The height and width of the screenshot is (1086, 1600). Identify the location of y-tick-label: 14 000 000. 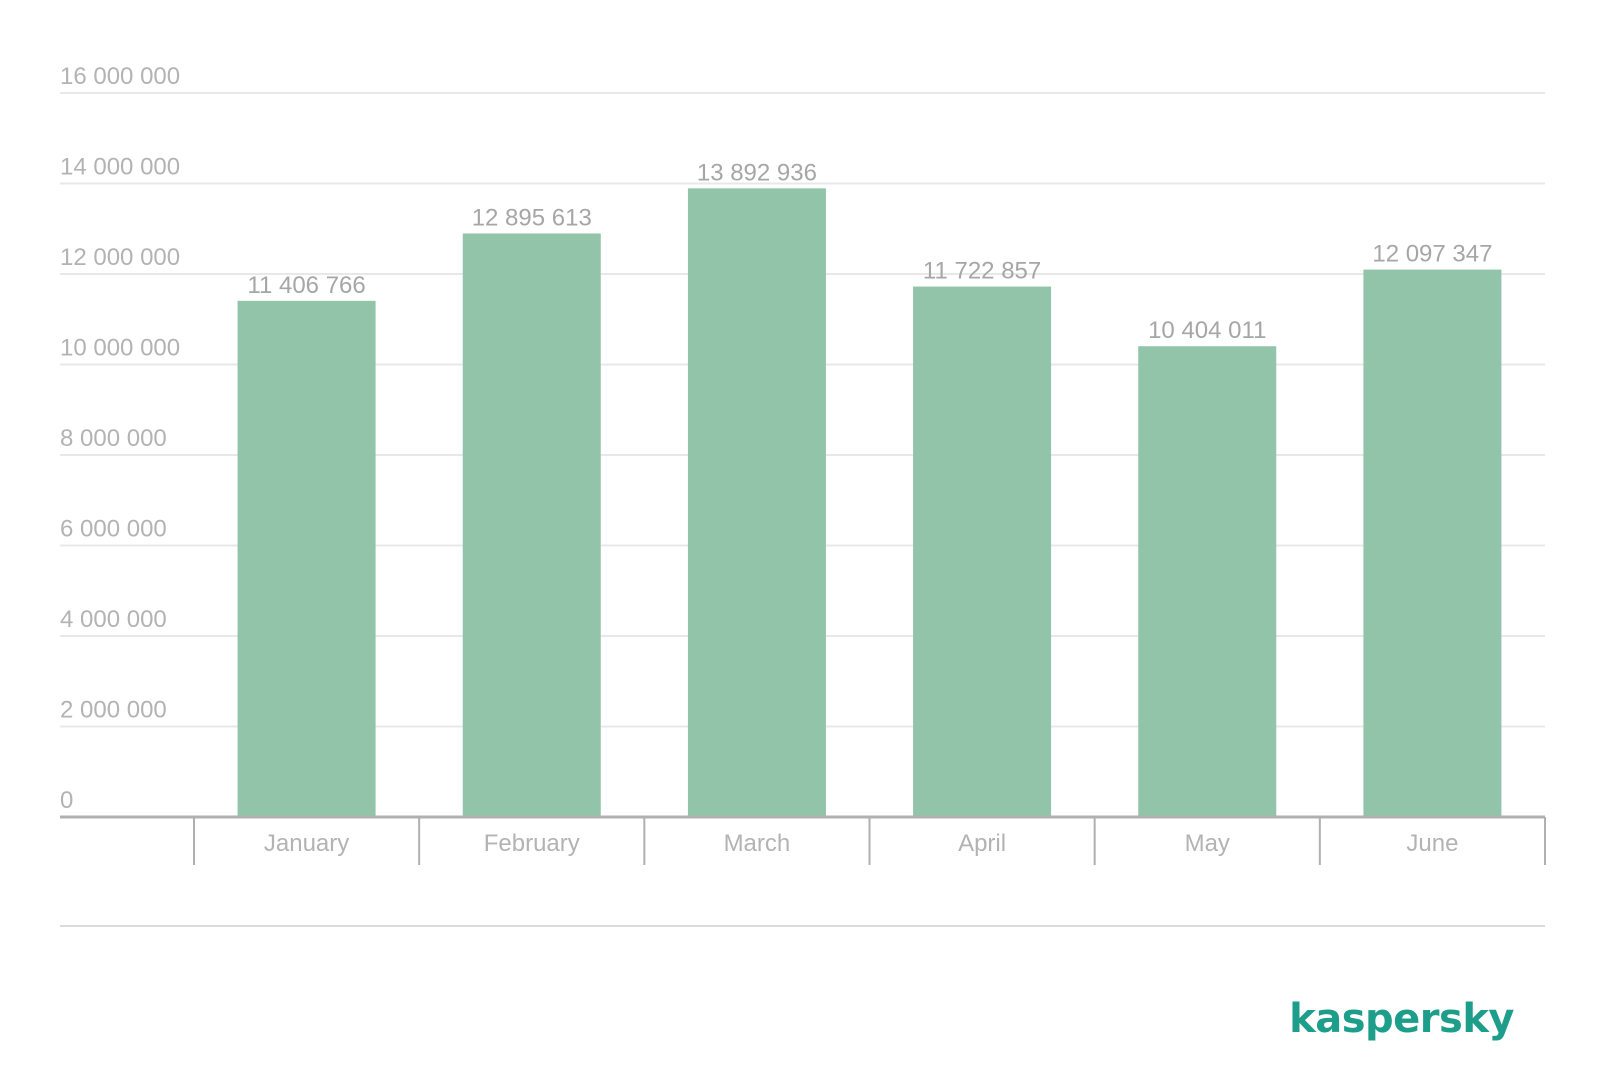
(120, 167).